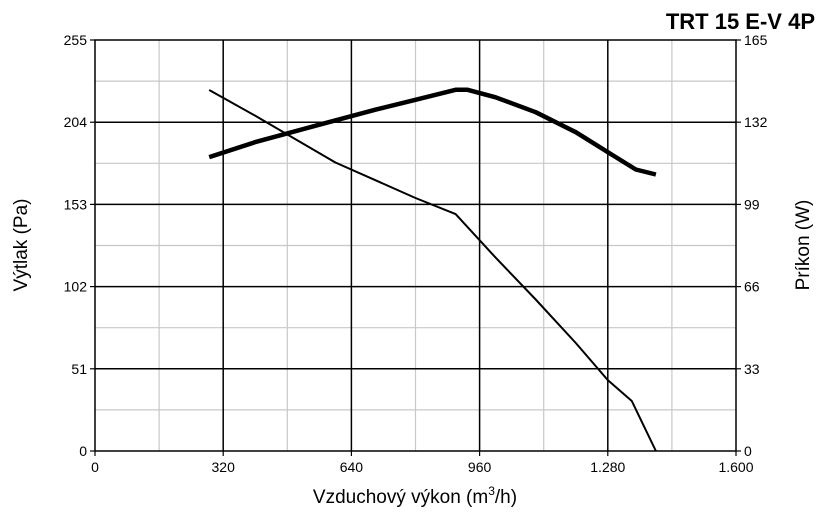 The height and width of the screenshot is (512, 829). What do you see at coordinates (83, 451) in the screenshot?
I see `y-tick-label: 0` at bounding box center [83, 451].